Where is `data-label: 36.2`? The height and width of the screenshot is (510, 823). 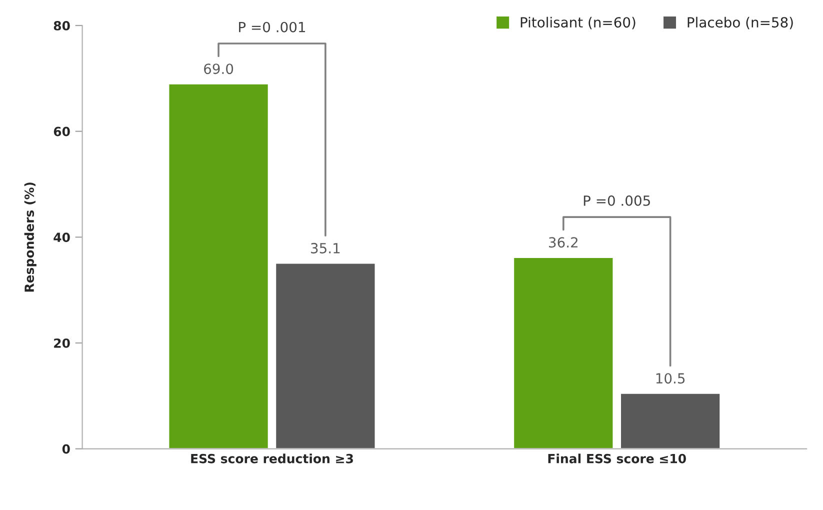 data-label: 36.2 is located at coordinates (563, 242).